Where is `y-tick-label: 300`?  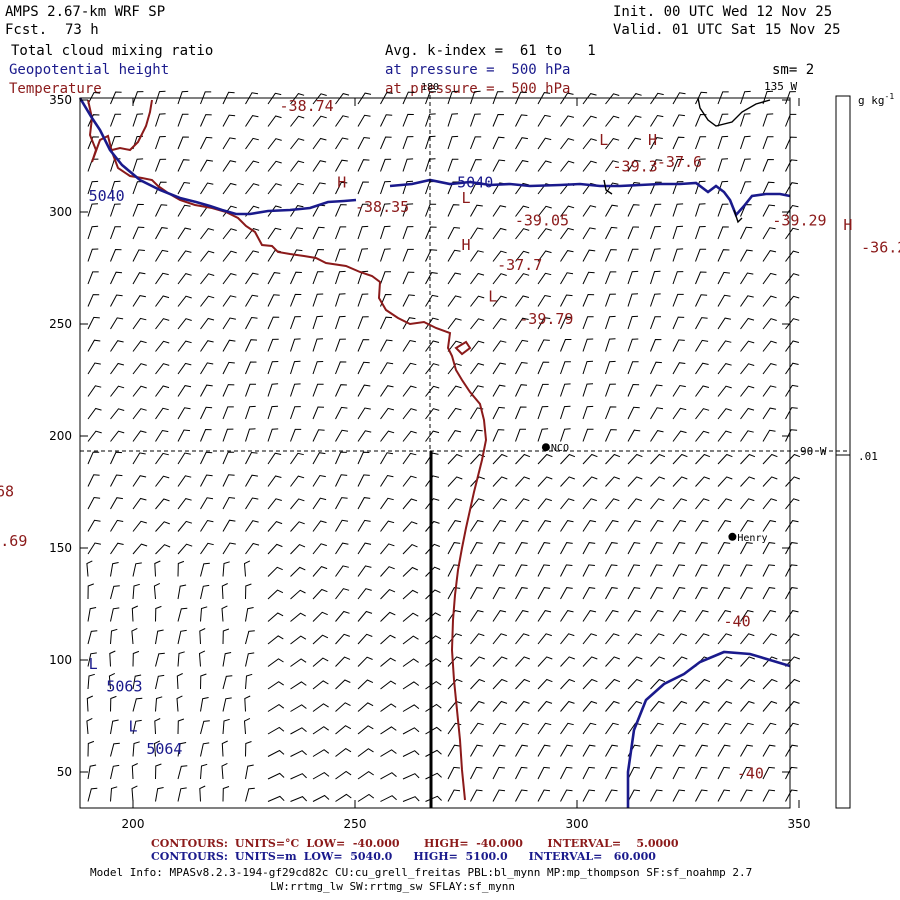 y-tick-label: 300 is located at coordinates (60, 212).